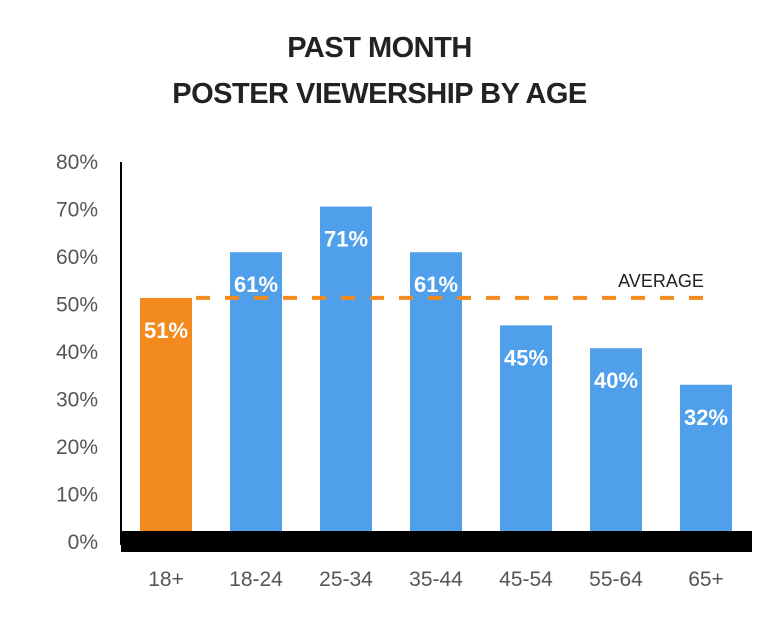 The height and width of the screenshot is (632, 759). I want to click on y-tick-label: 50%, so click(77, 305).